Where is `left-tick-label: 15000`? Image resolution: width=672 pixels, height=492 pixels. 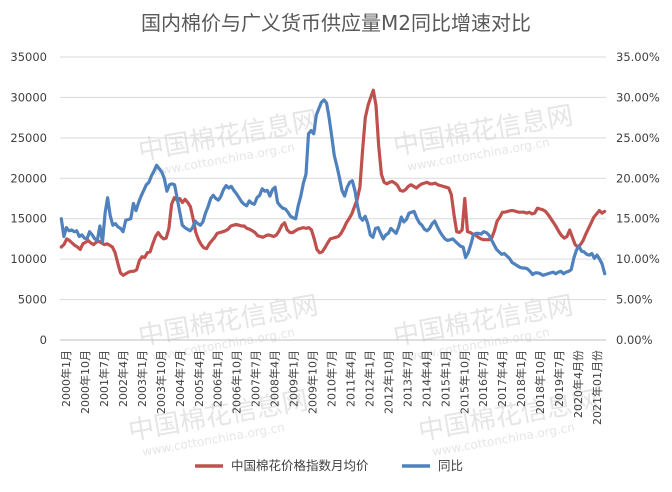 left-tick-label: 15000 is located at coordinates (28, 219).